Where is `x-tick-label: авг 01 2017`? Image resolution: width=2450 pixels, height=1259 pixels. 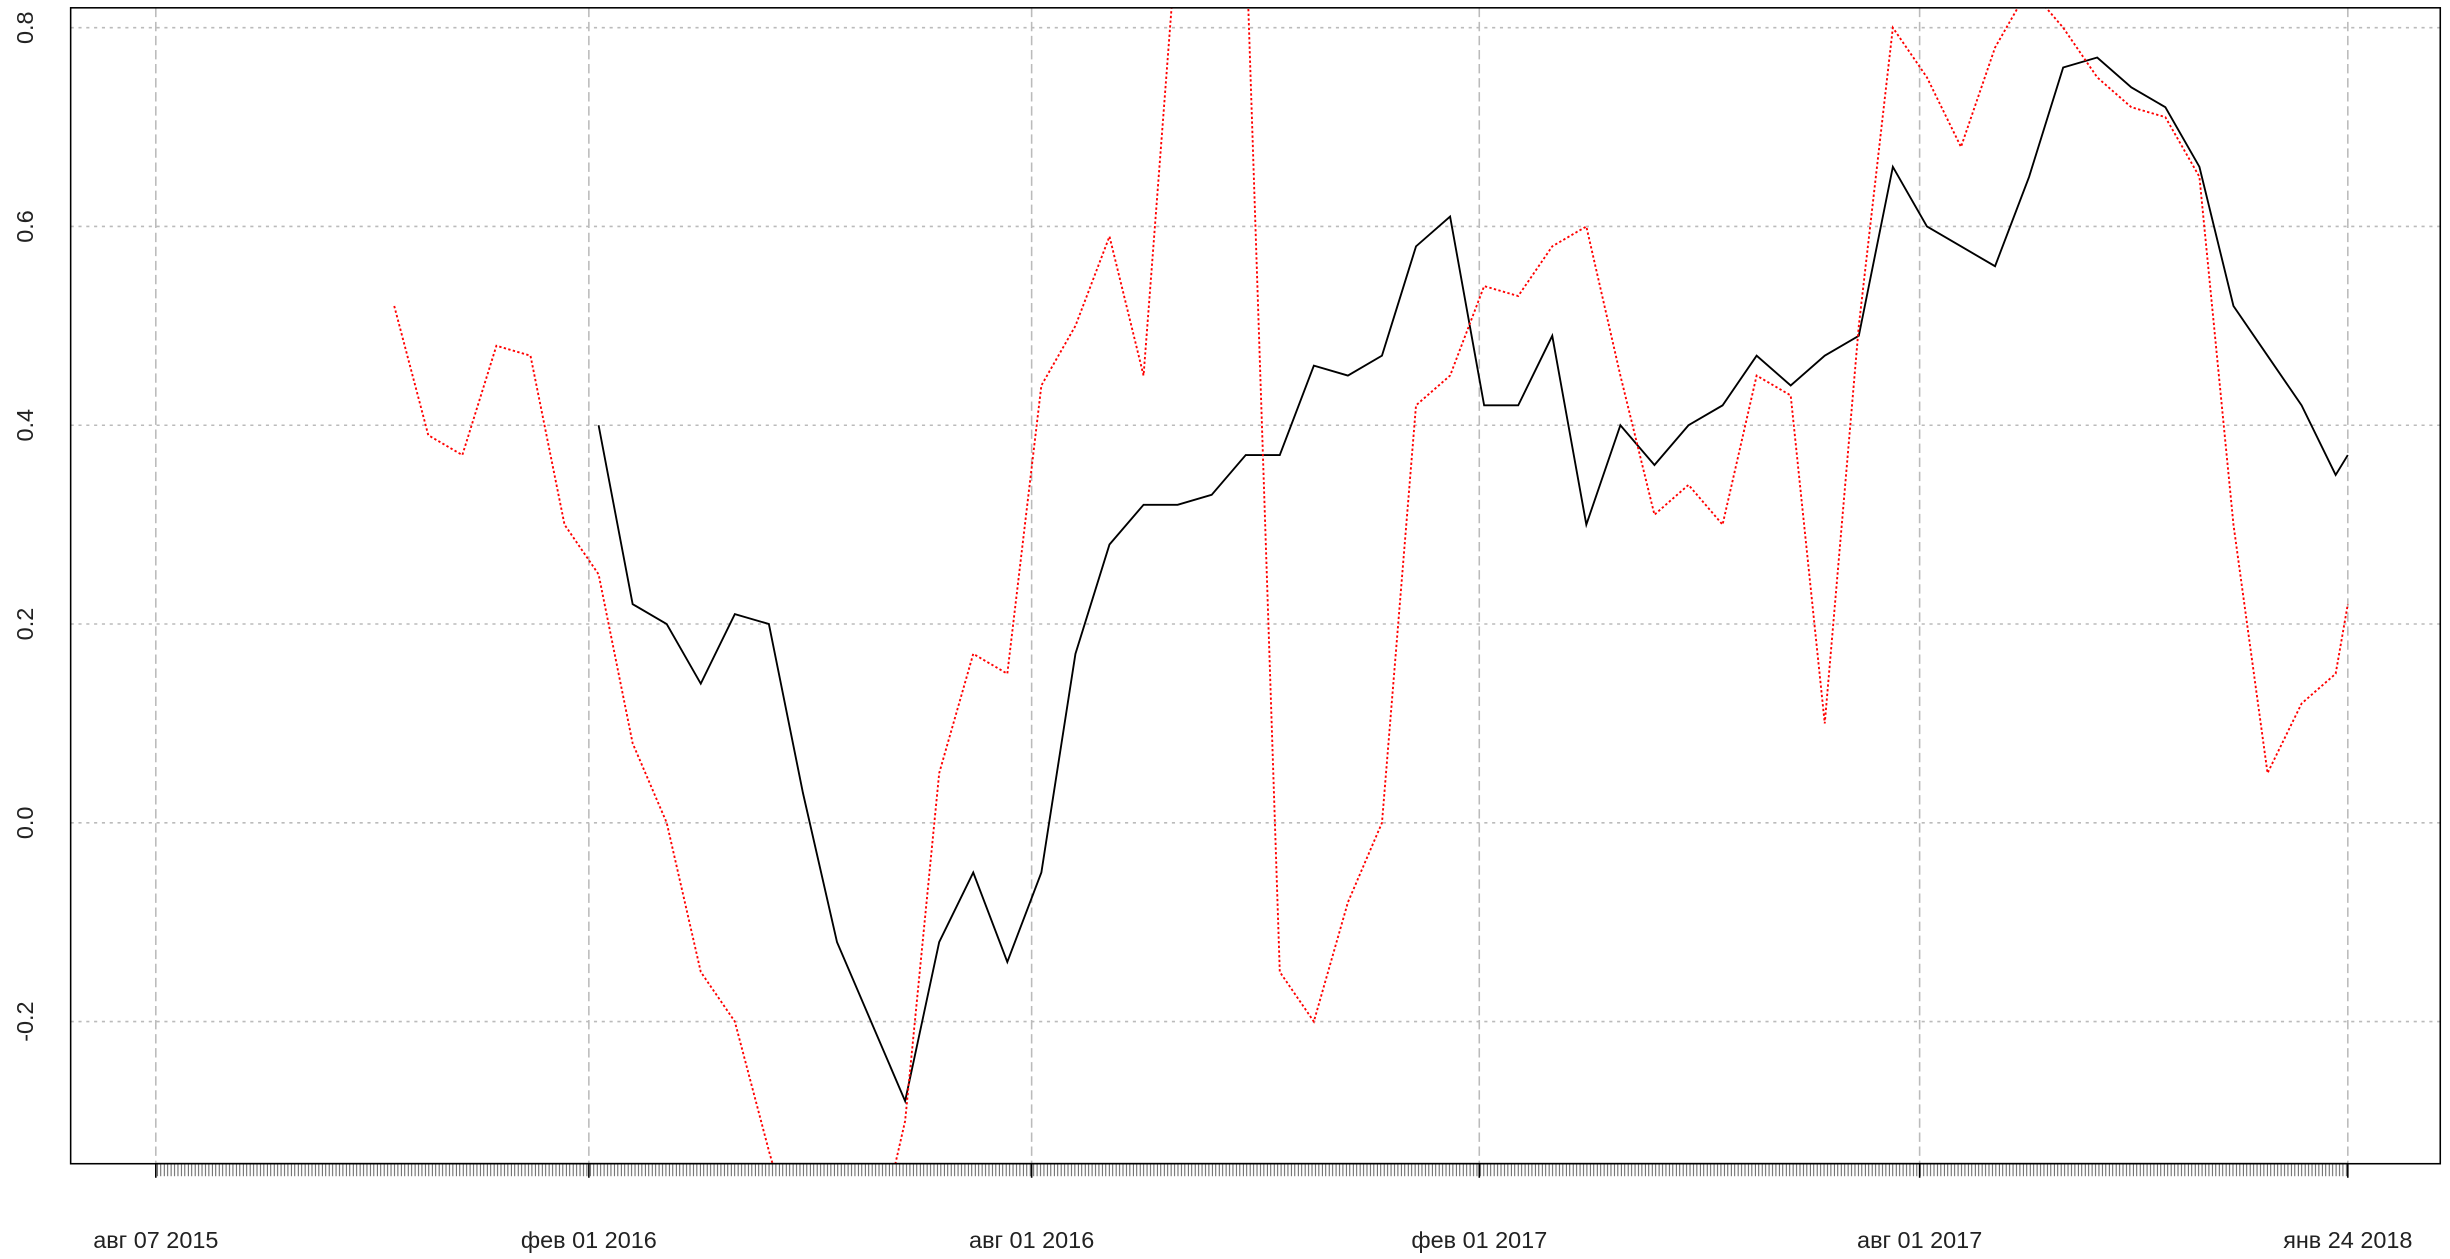 x-tick-label: авг 01 2017 is located at coordinates (1919, 1240).